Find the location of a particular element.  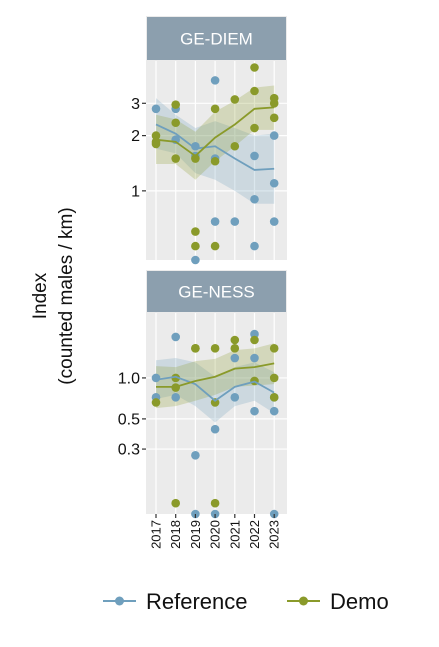

y-axis-title: Index (counted males / km) is located at coordinates (53, 295).